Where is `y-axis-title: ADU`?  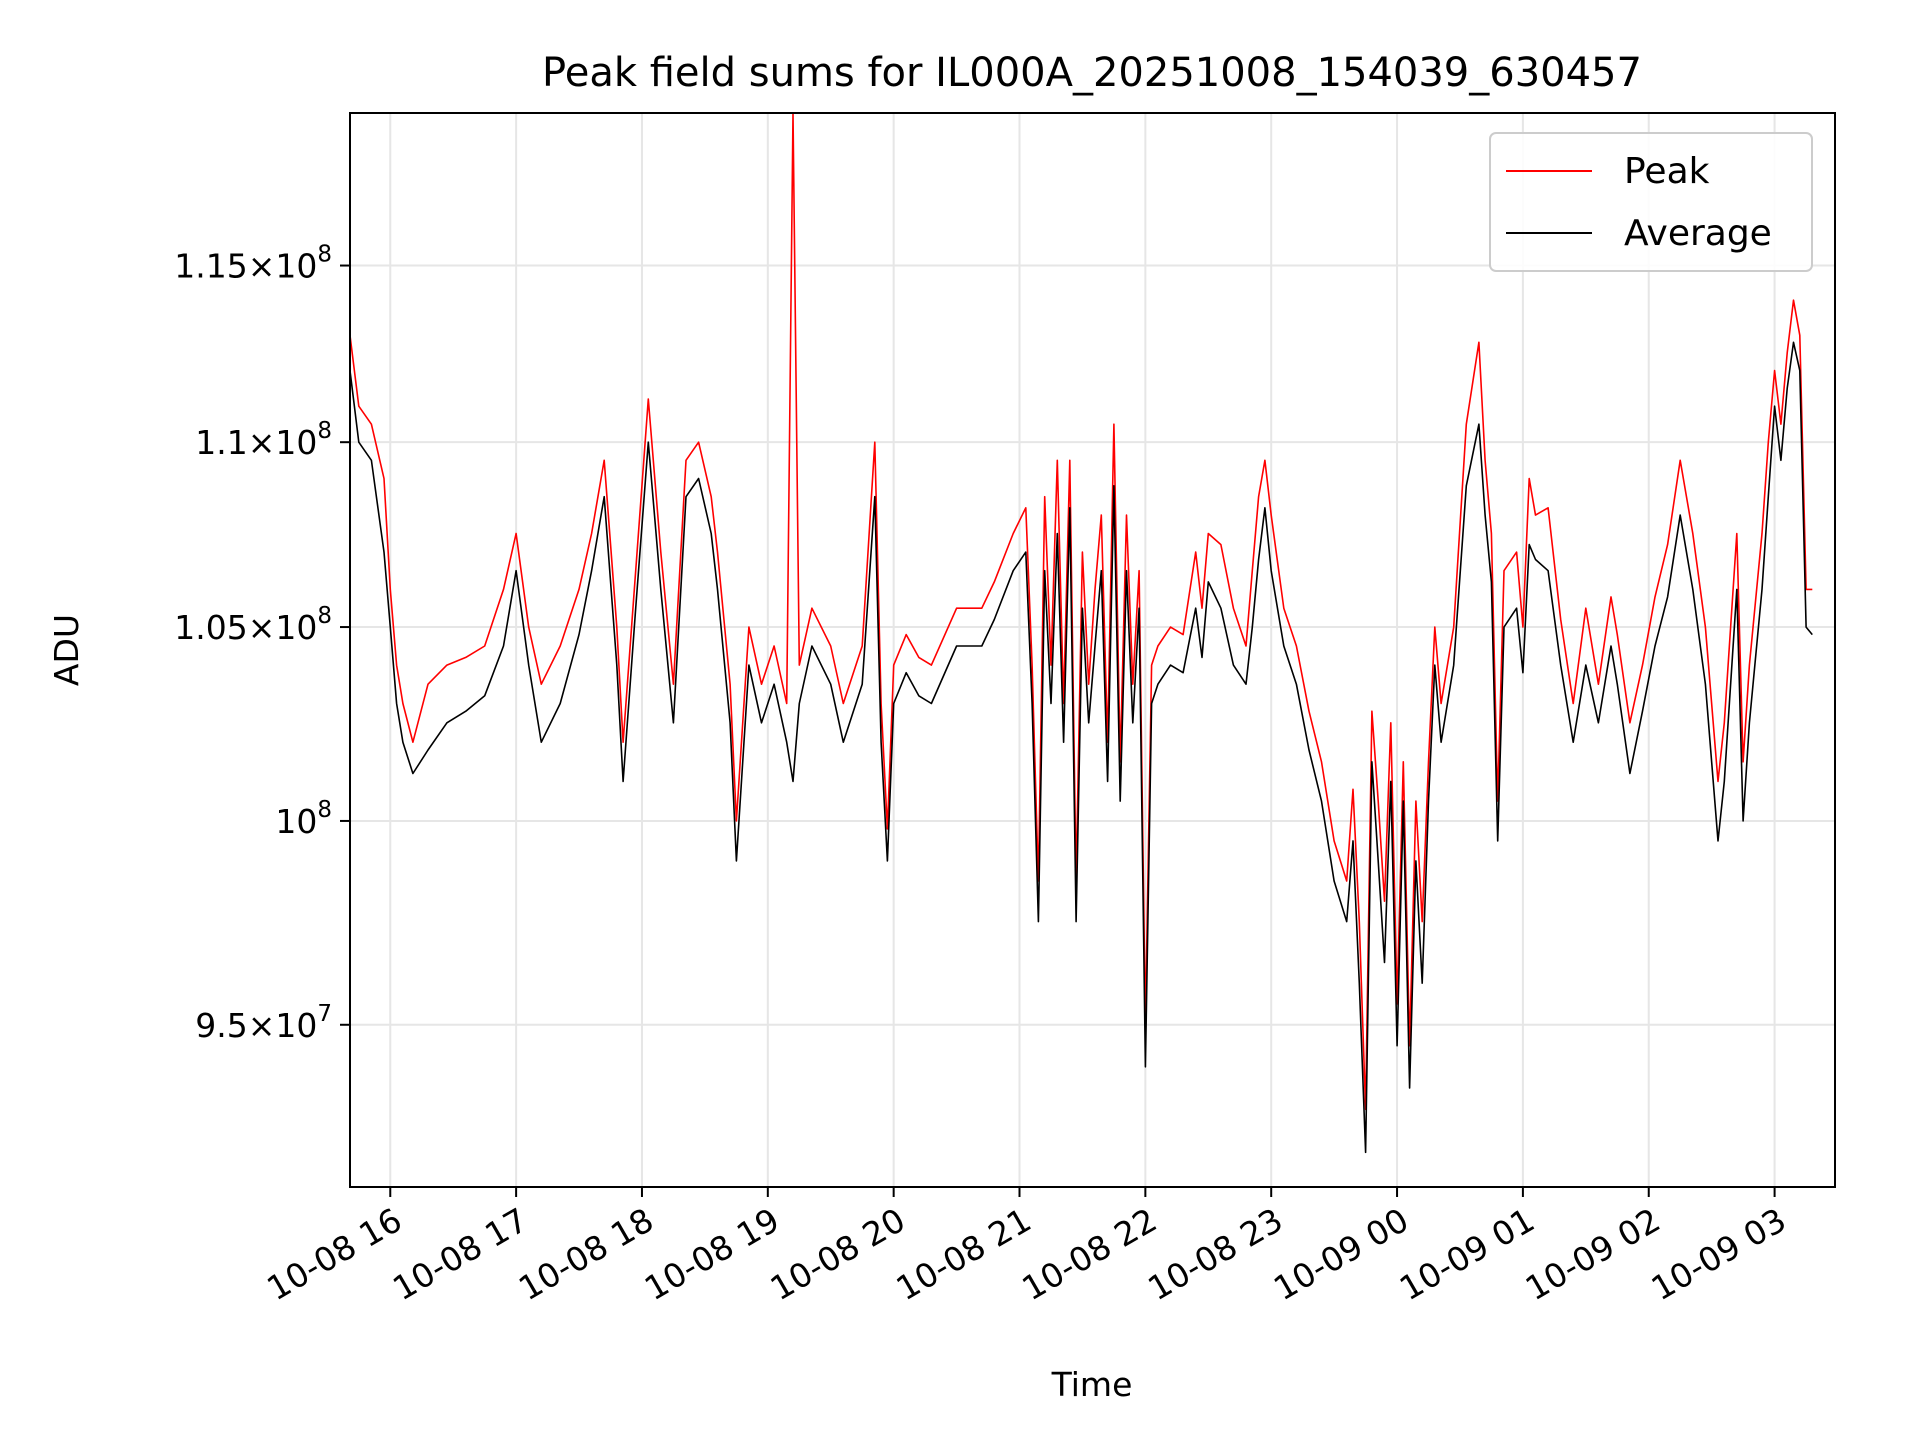
y-axis-title: ADU is located at coordinates (66, 650).